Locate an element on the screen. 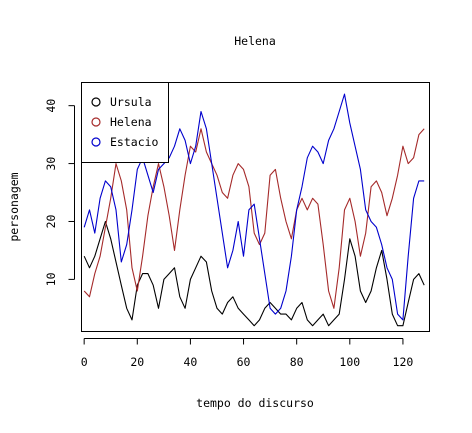  x-axis: 0 20 40 60 80 100 120 is located at coordinates (247, 353).